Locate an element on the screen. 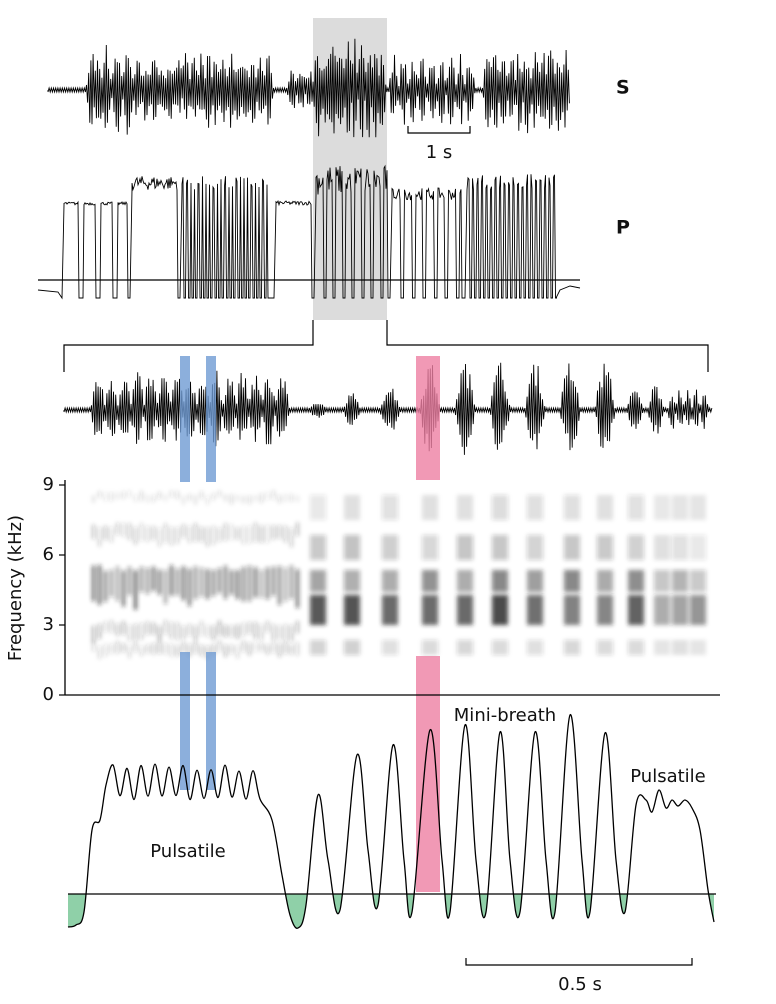 Image resolution: width=776 pixels, height=1004 pixels. y-tick-label: 6 is located at coordinates (48, 554).